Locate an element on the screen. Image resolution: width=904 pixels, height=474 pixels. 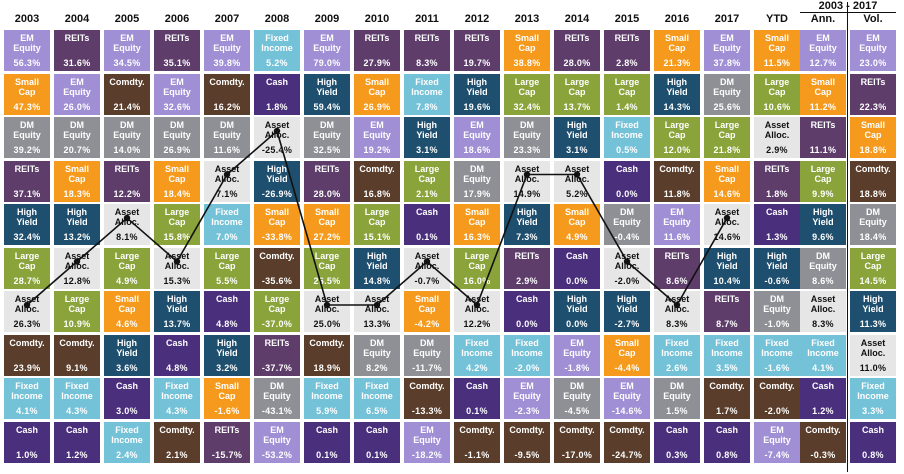
cell-asset-label: REITs is located at coordinates (77, 38).